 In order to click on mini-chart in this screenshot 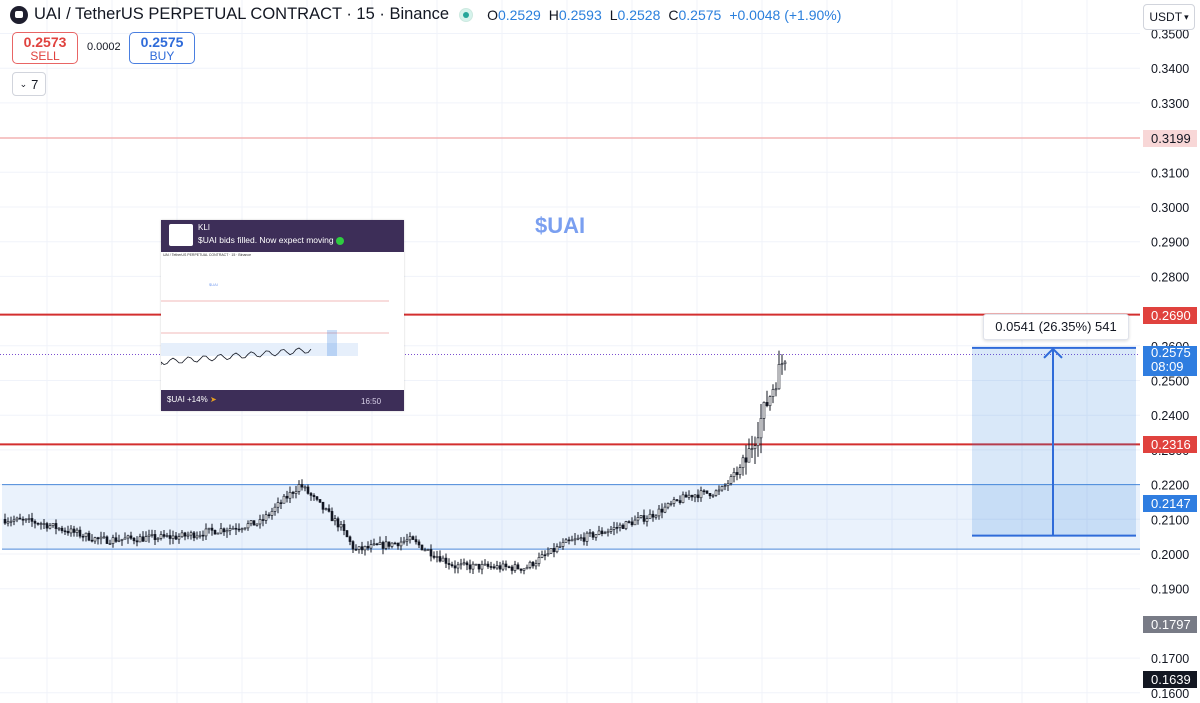, I will do `click(282, 321)`.